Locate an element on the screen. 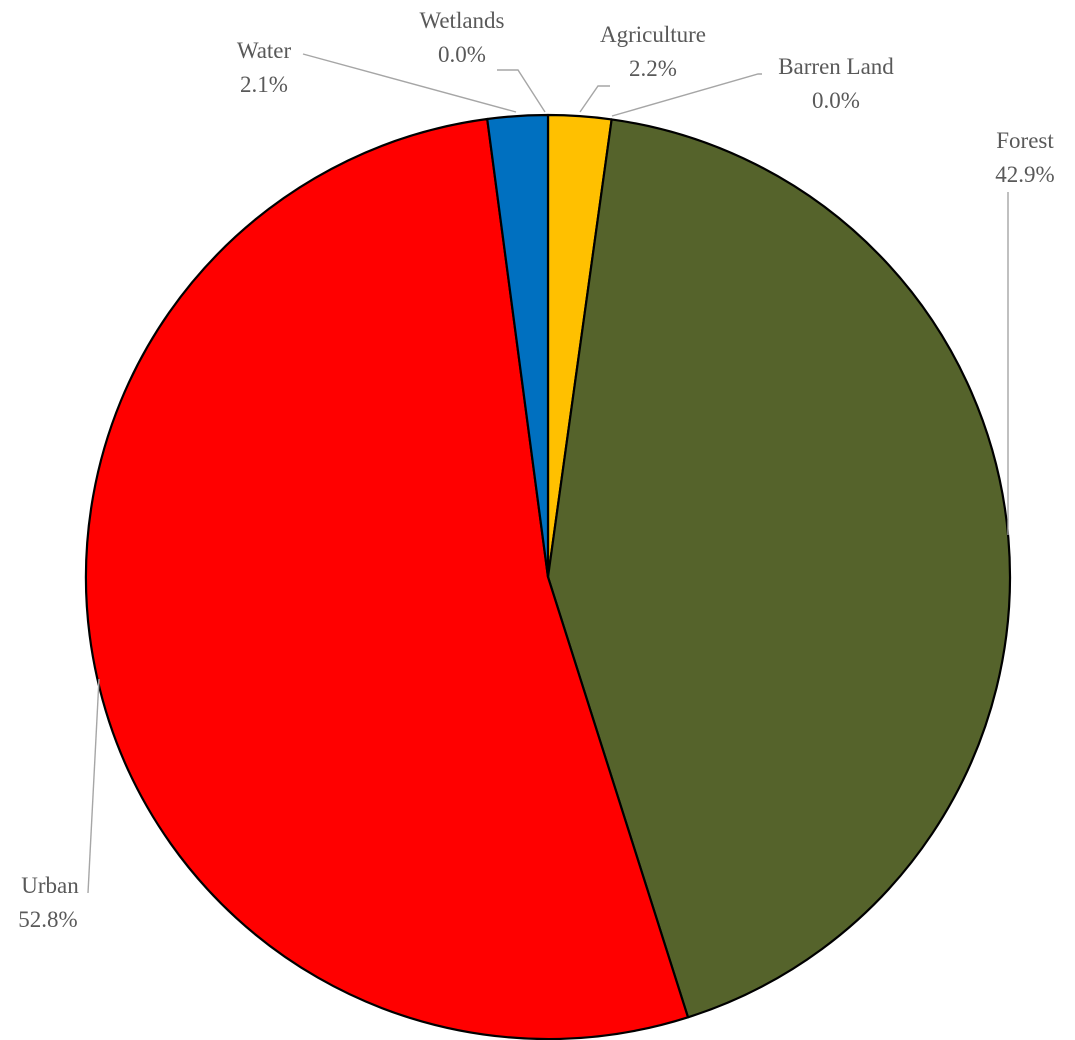  leader-line-barren-land is located at coordinates (686, 95).